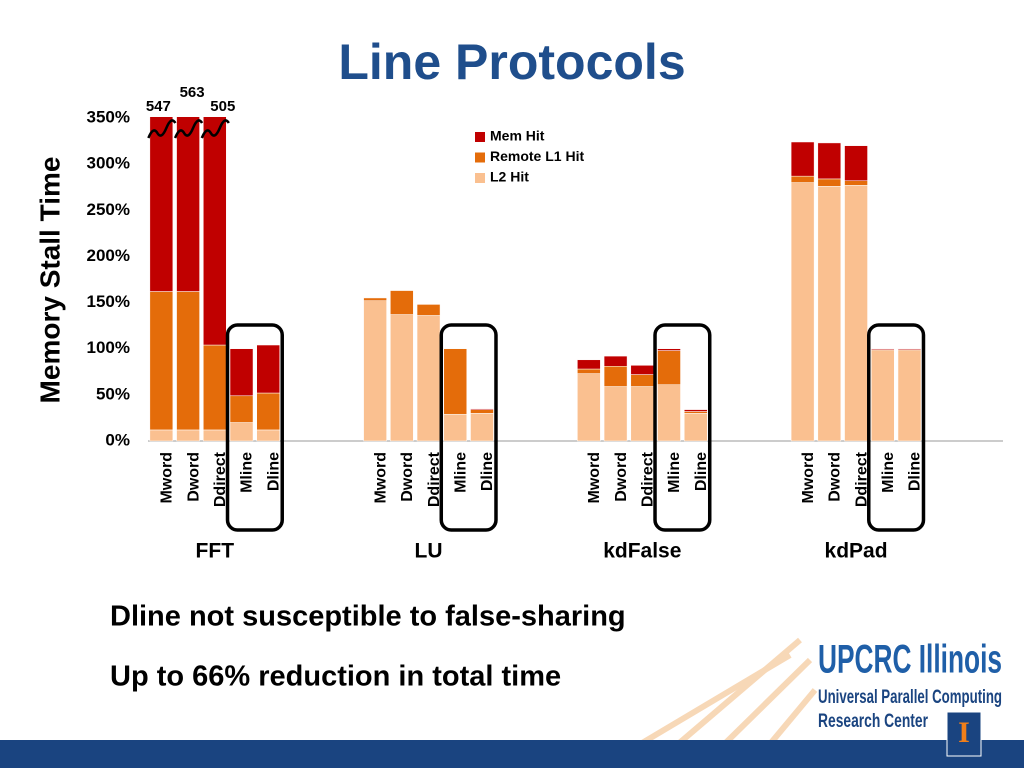 The width and height of the screenshot is (1024, 773). Describe the element at coordinates (856, 551) in the screenshot. I see `group-label: kdPad` at that location.